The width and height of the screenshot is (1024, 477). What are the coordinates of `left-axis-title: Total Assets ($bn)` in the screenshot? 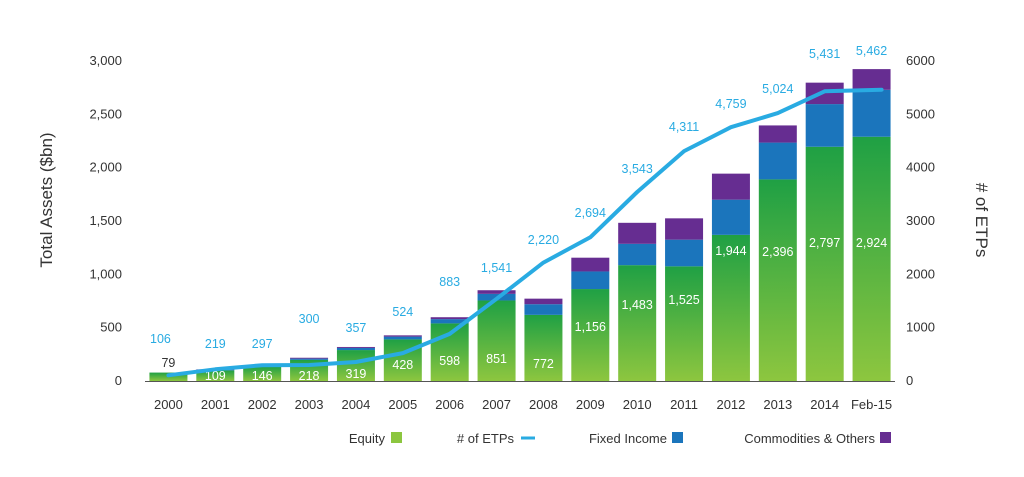 It's located at (46, 199).